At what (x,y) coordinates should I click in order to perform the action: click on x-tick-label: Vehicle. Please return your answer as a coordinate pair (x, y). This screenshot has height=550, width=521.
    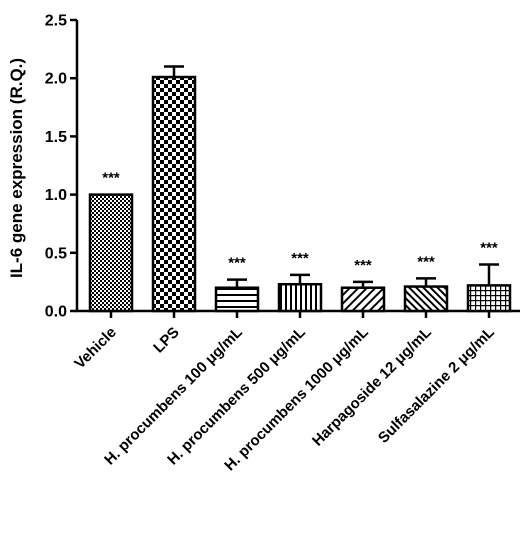
    Looking at the image, I should click on (95, 348).